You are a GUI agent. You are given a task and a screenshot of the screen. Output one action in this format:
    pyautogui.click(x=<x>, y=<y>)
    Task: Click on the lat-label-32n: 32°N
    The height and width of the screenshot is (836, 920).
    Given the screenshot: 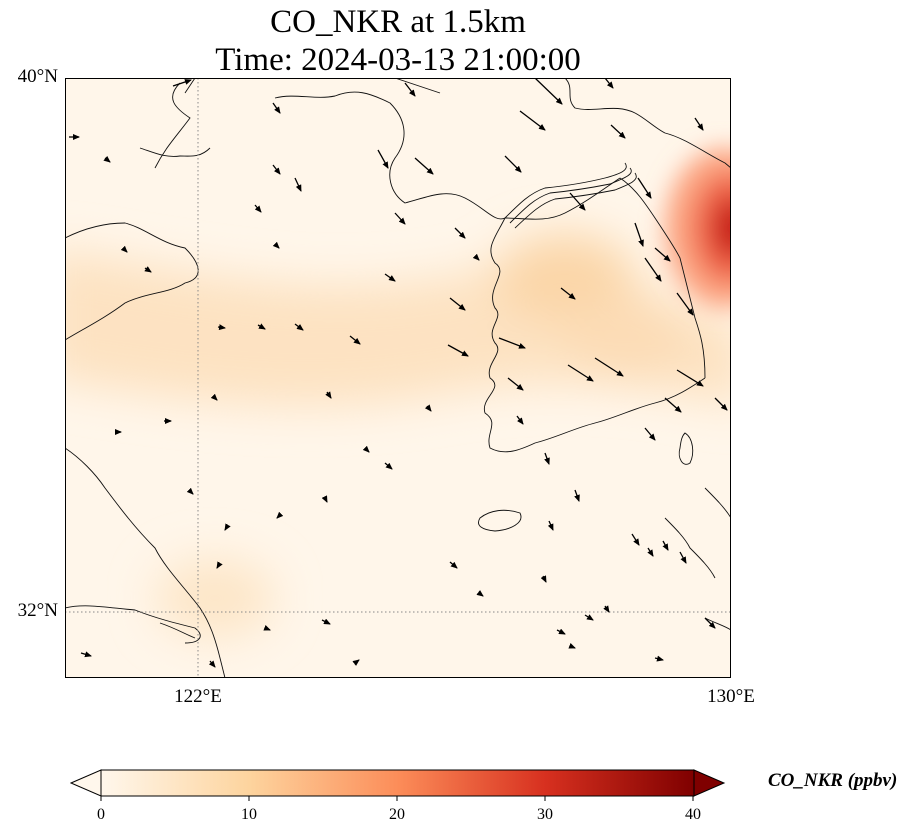 What is the action you would take?
    pyautogui.click(x=37, y=610)
    